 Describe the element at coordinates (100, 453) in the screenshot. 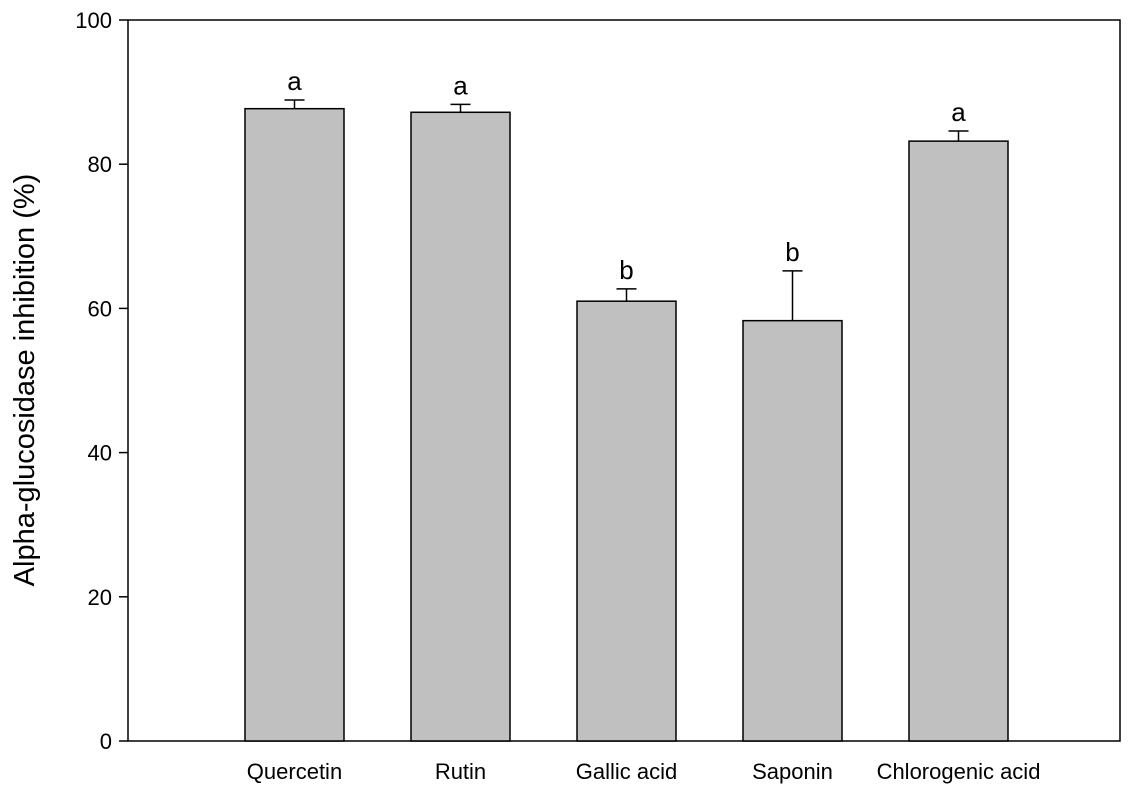

I see `y-tick-label: 40` at that location.